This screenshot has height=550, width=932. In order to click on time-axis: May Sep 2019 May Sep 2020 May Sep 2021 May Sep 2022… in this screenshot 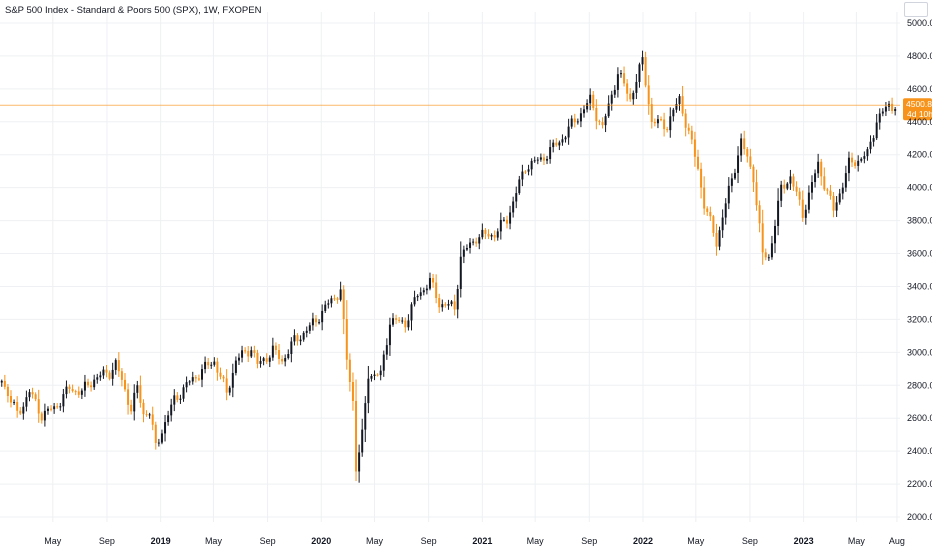, I will do `click(474, 541)`.